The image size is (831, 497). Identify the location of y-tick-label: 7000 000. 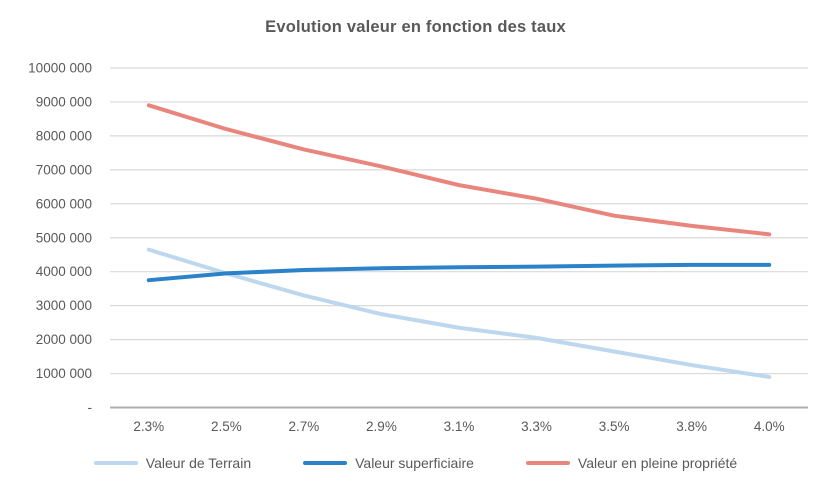
(64, 169).